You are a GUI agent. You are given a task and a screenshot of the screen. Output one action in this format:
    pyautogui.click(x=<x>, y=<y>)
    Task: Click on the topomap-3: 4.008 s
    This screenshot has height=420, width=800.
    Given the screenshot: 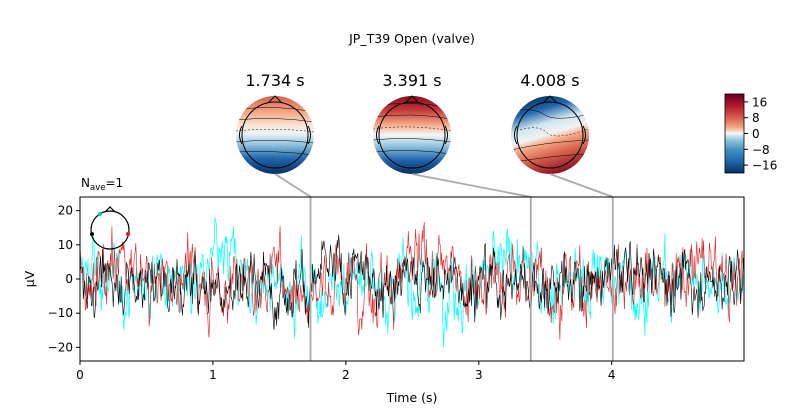 What is the action you would take?
    pyautogui.click(x=550, y=122)
    